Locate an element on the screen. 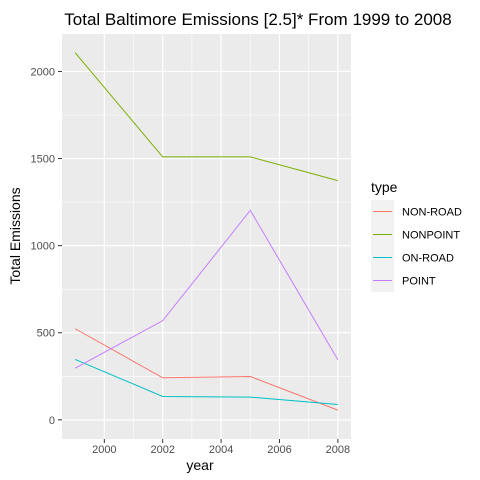  legend-title: type is located at coordinates (384, 187).